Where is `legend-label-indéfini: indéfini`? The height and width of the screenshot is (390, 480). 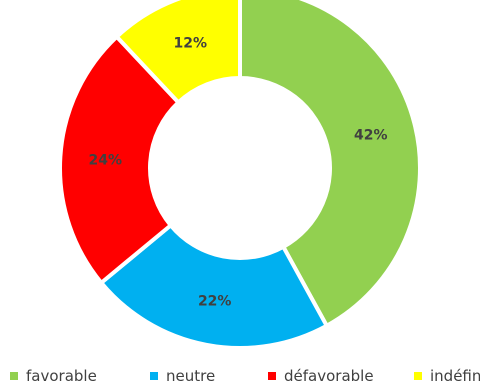
legend-label-indéfini: indéfini is located at coordinates (455, 376).